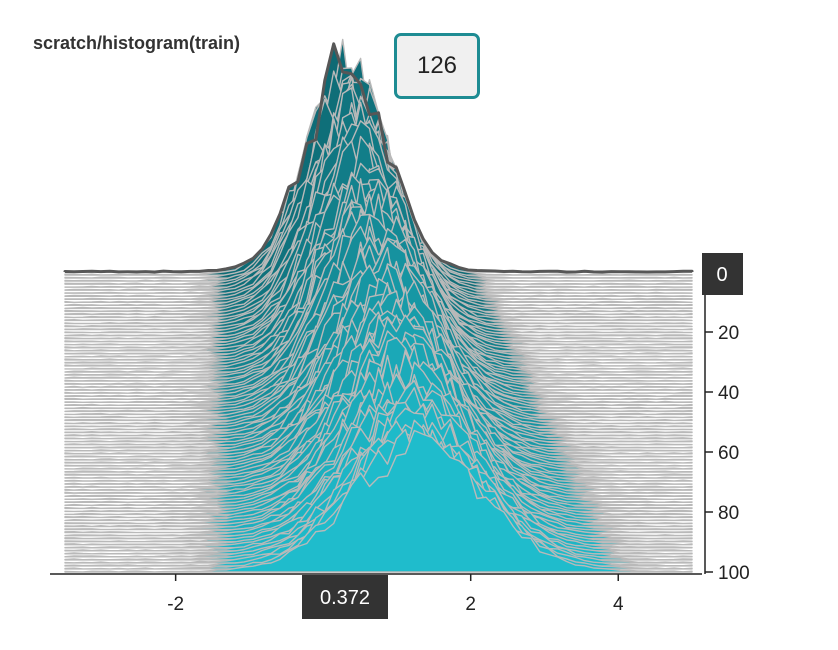 The width and height of the screenshot is (838, 650). I want to click on y-tick-label: 80, so click(728, 513).